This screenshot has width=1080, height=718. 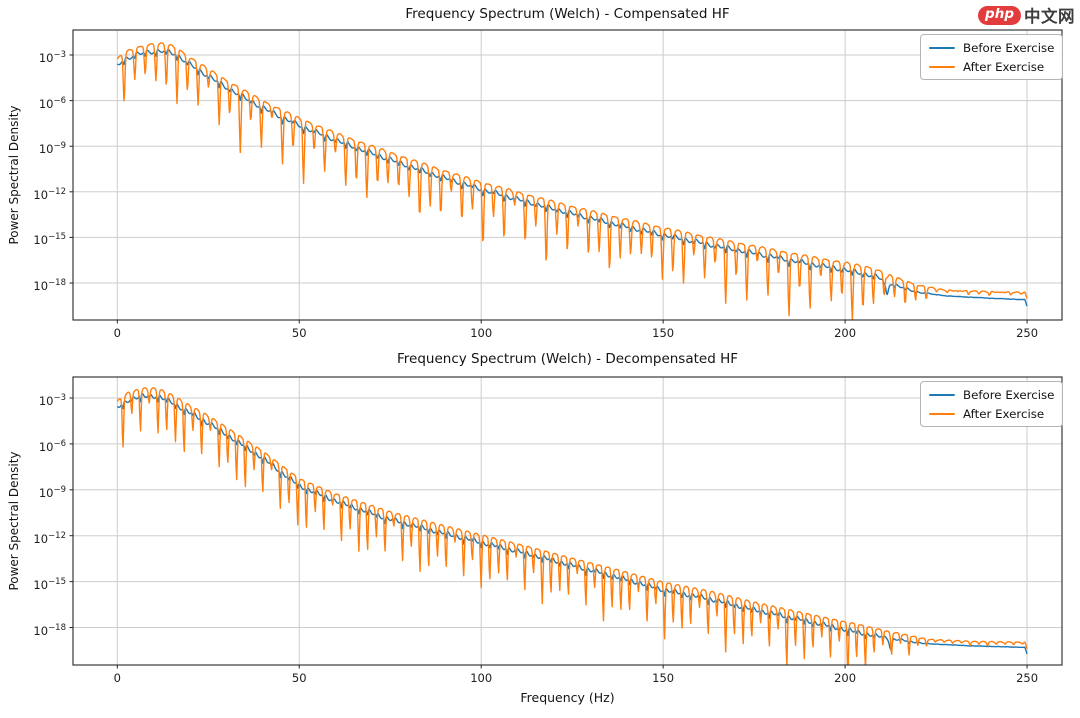 What do you see at coordinates (567, 697) in the screenshot?
I see `x-axis-label: Frequency (Hz)` at bounding box center [567, 697].